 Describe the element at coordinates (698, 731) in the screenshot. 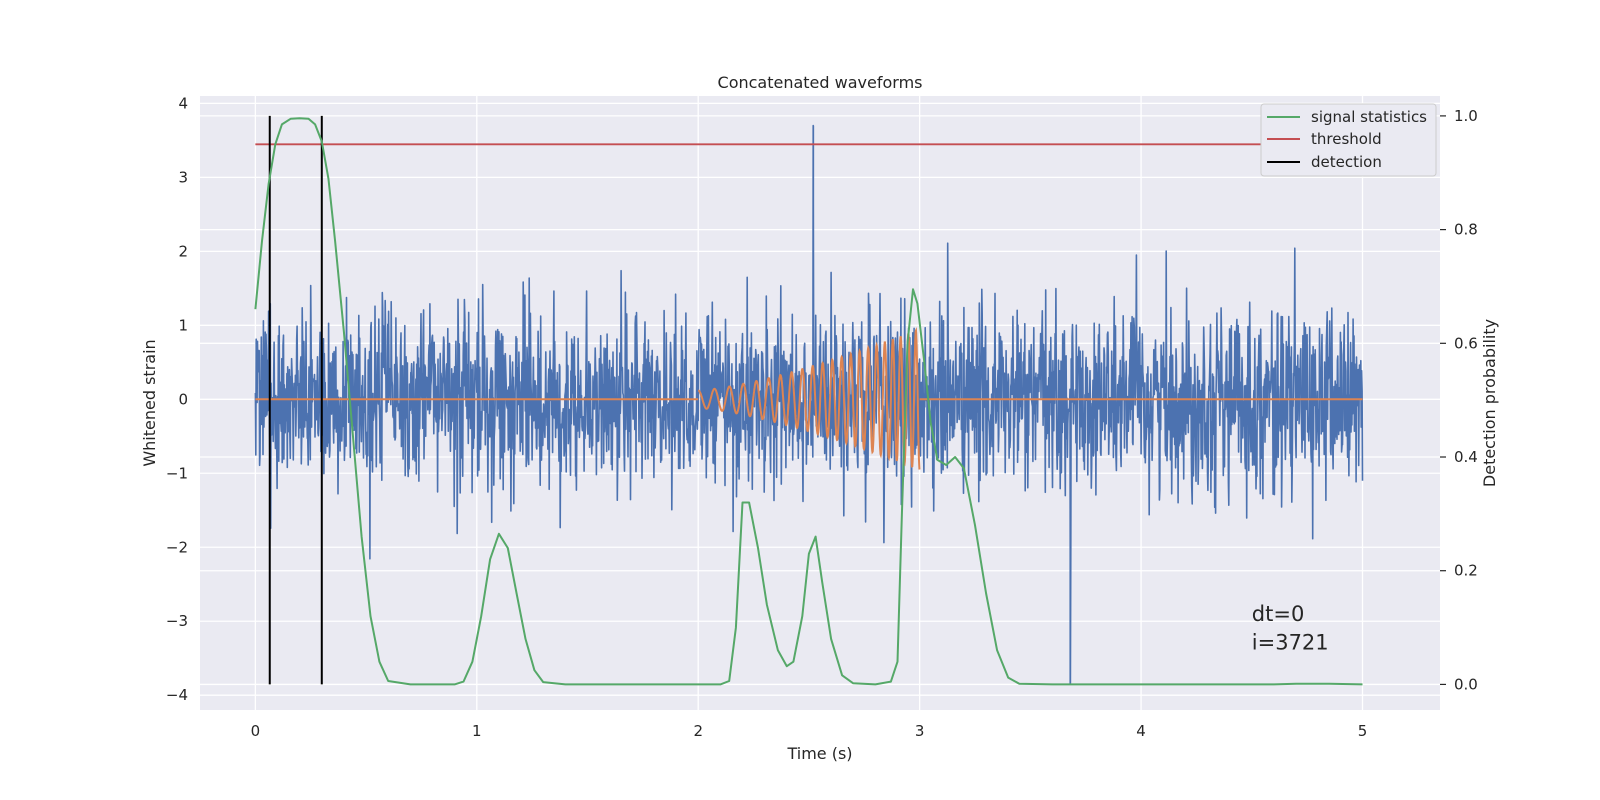

I see `x-tick-label: 2` at that location.